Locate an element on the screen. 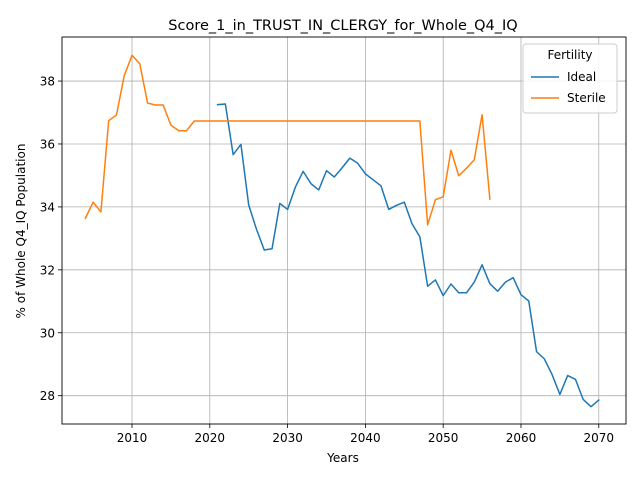 Image resolution: width=640 pixels, height=480 pixels. x-tick-label: 2030 is located at coordinates (287, 438).